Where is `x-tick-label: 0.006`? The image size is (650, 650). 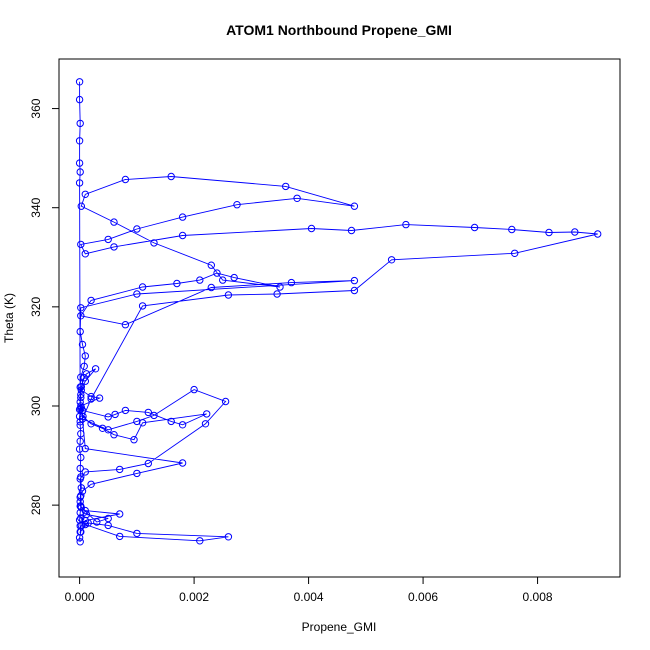 x-tick-label: 0.006 is located at coordinates (423, 597).